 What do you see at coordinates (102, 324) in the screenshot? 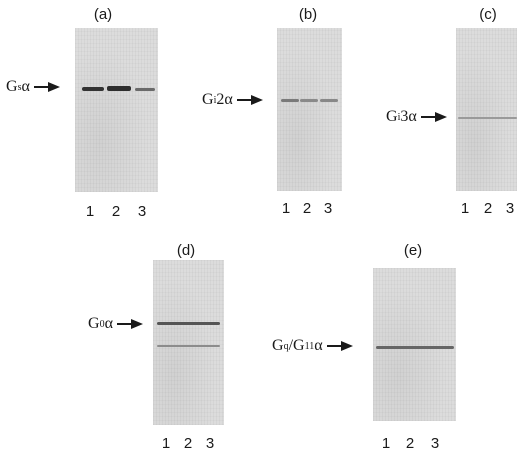
I see `panel-d-protein-sub: 0` at bounding box center [102, 324].